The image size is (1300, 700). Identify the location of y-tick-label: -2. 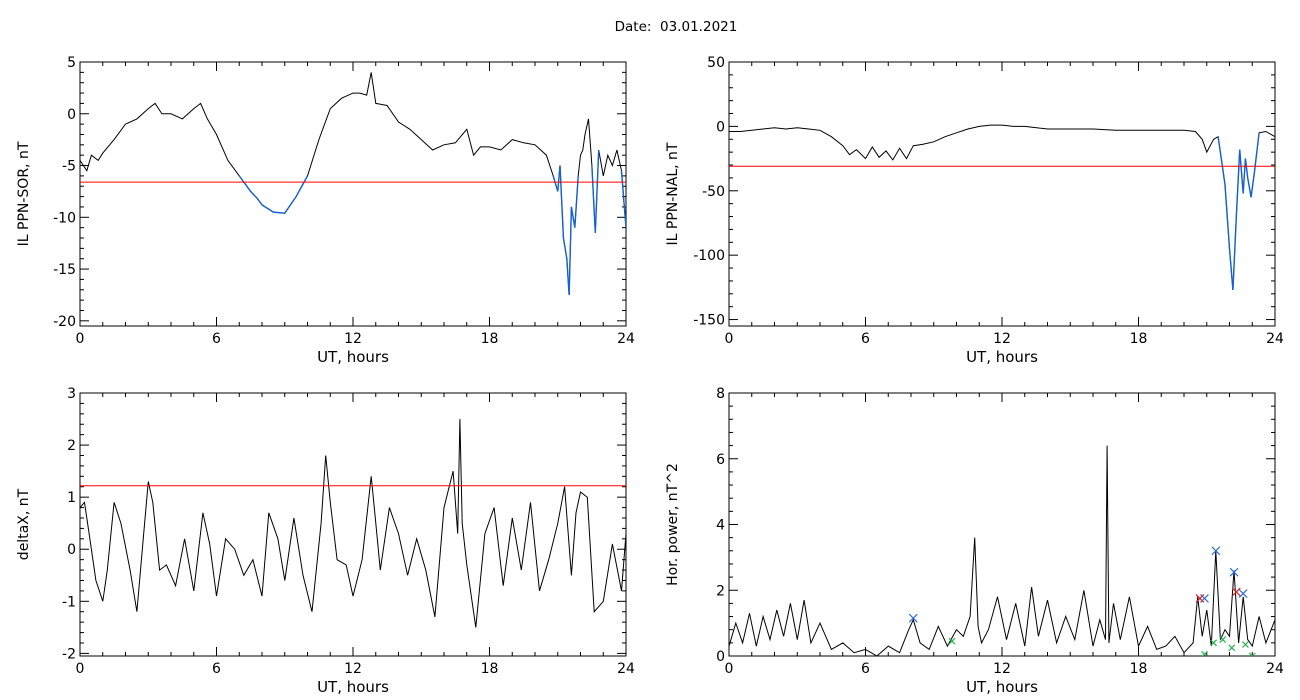
(69, 654).